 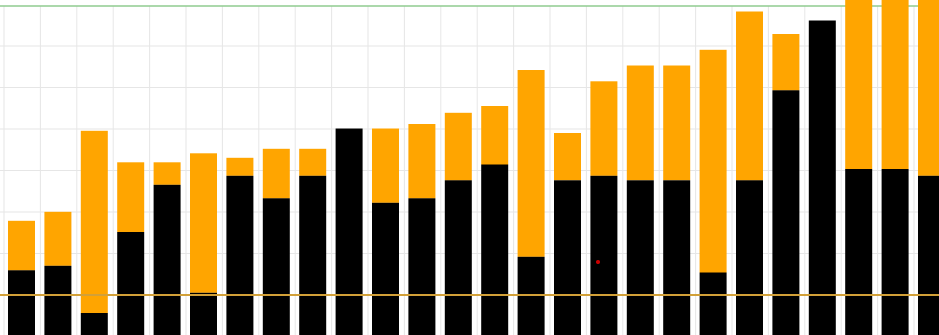 What do you see at coordinates (94, 324) in the screenshot?
I see `bar-segment-black-negative` at bounding box center [94, 324].